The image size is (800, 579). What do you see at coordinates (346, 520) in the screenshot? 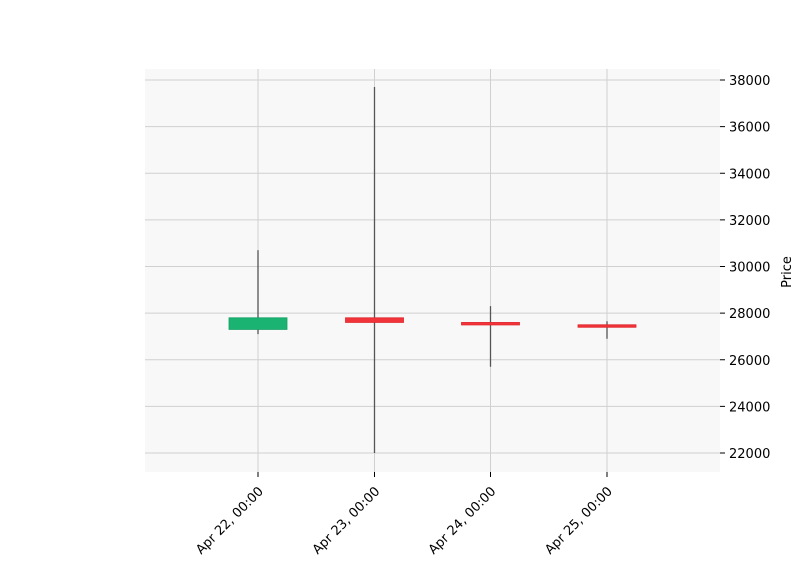
I see `x-tick-label: Apr 23, 00:00` at bounding box center [346, 520].